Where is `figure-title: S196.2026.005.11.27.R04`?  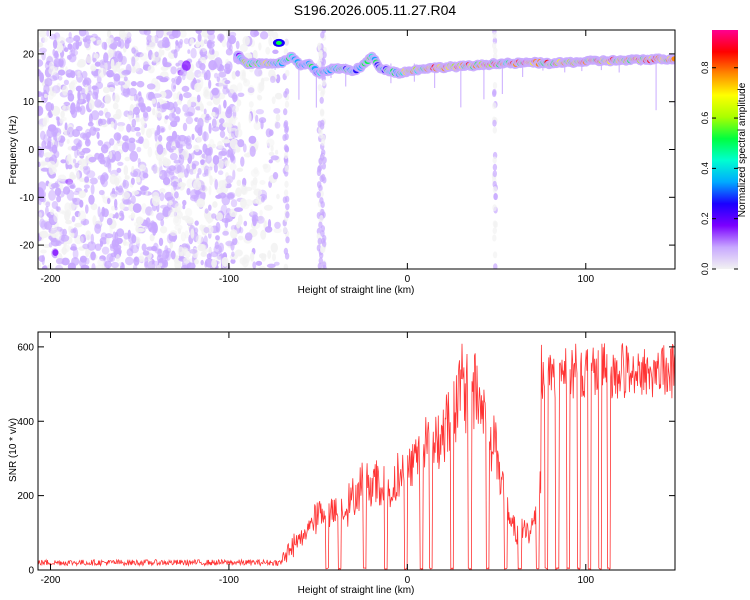
figure-title: S196.2026.005.11.27.R04 is located at coordinates (375, 10).